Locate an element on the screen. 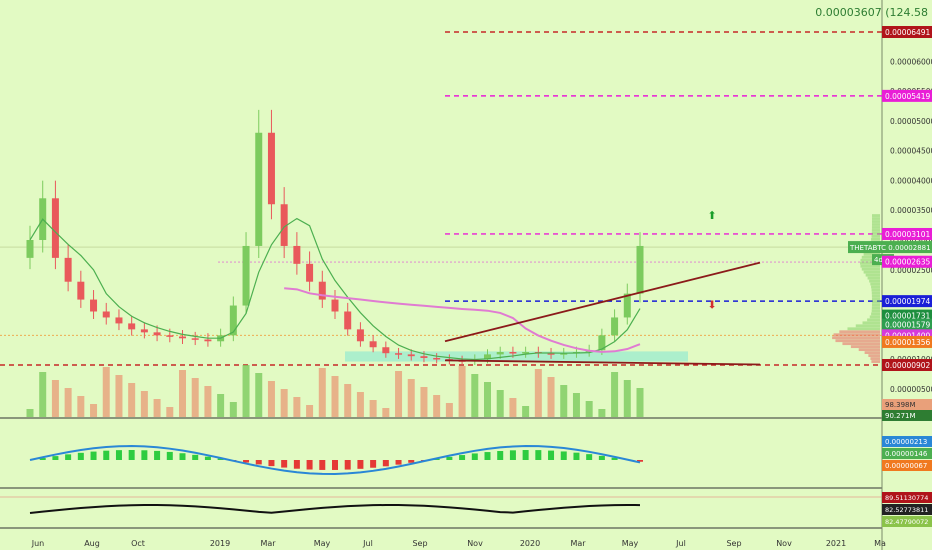 This screenshot has height=550, width=932. x-tick-label: Jul is located at coordinates (680, 543).